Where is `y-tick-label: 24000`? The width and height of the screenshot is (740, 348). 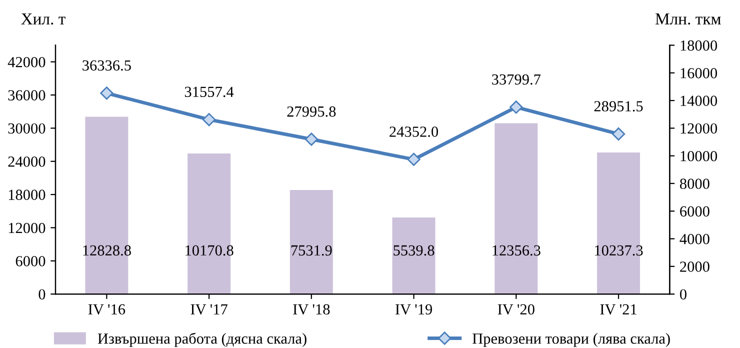 y-tick-label: 24000 is located at coordinates (27, 161).